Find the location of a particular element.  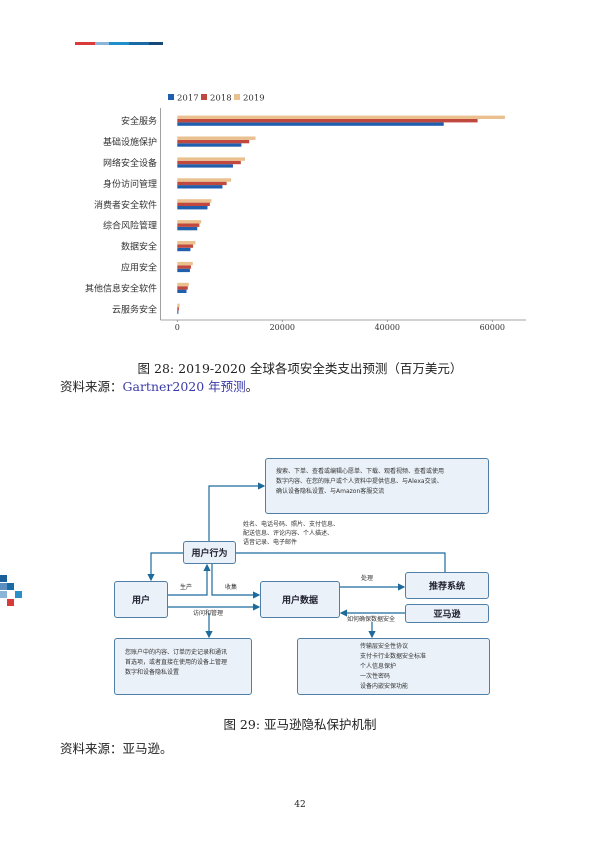

page-number: 42 is located at coordinates (300, 805).